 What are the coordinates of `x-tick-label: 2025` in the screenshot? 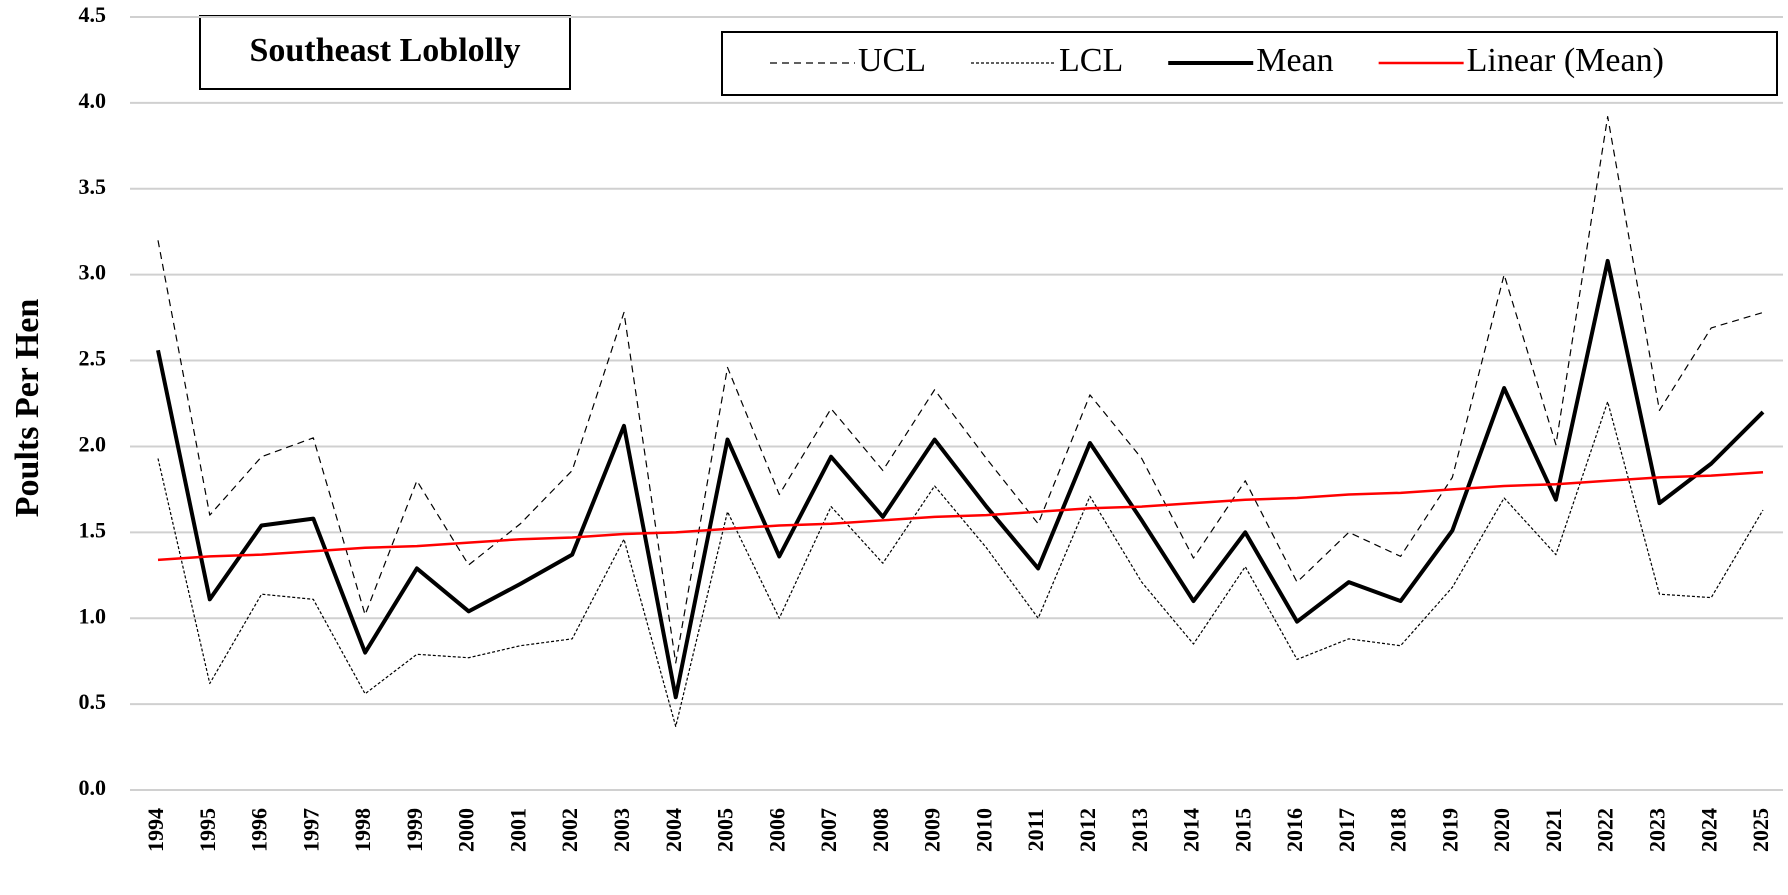 It's located at (1760, 830).